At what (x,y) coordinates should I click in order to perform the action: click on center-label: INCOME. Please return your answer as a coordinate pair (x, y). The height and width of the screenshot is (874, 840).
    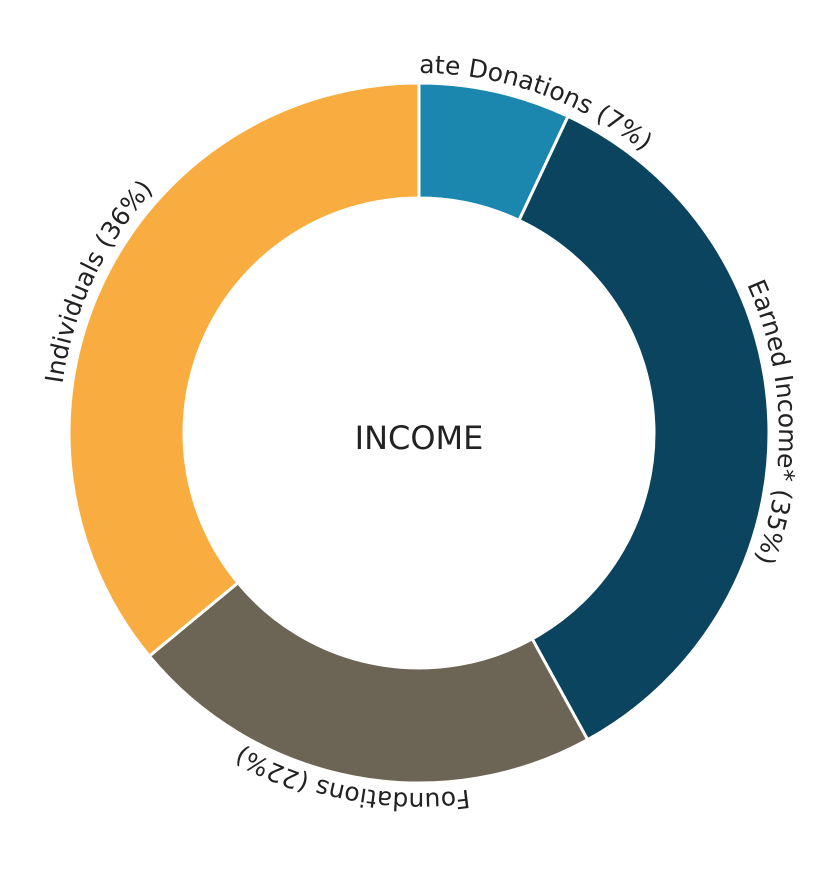
    Looking at the image, I should click on (419, 438).